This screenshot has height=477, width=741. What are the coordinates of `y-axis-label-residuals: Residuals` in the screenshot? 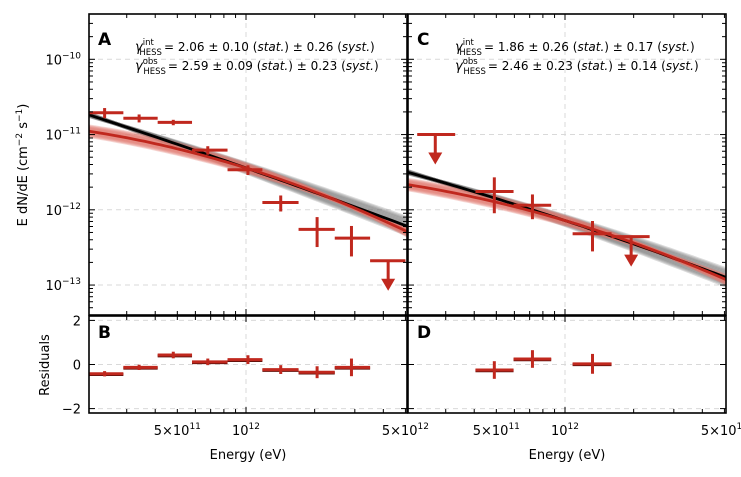 It's located at (45, 365).